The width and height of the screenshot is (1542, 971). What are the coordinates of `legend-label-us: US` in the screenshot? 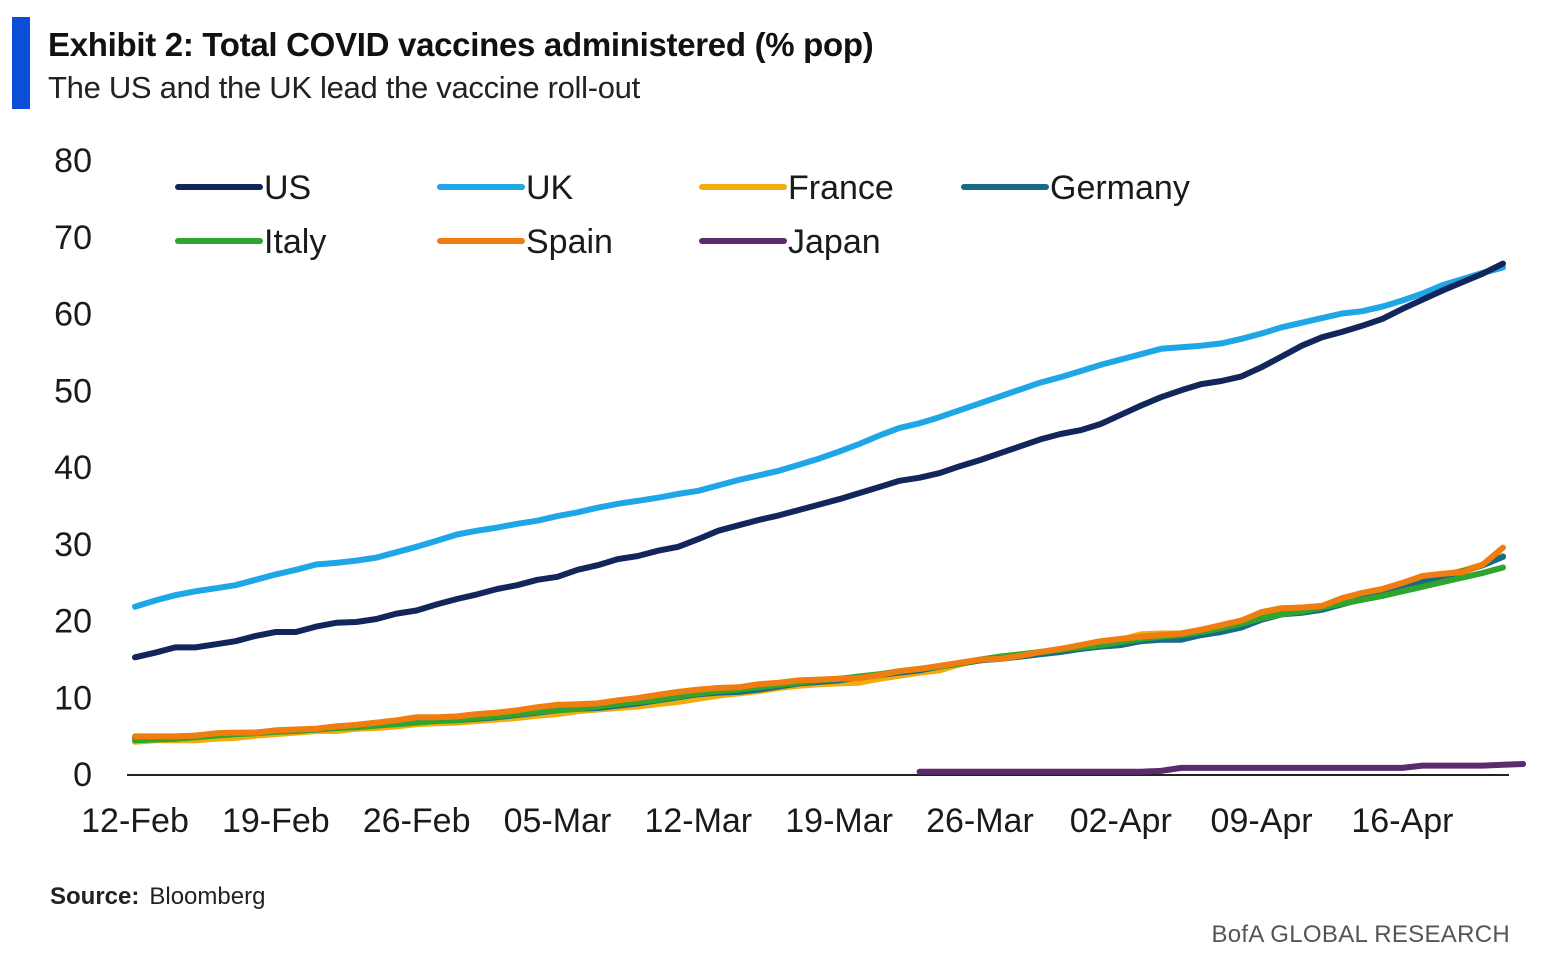 It's located at (287, 188).